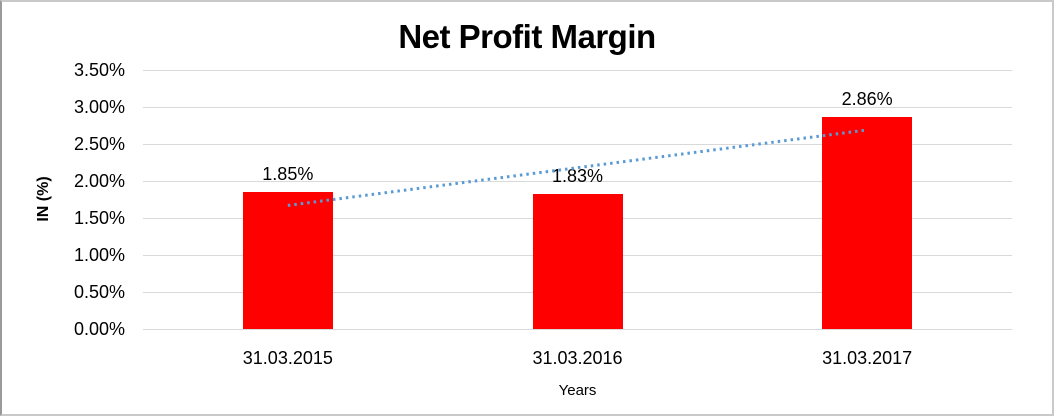  I want to click on chart-title: Net Profit Margin, so click(527, 36).